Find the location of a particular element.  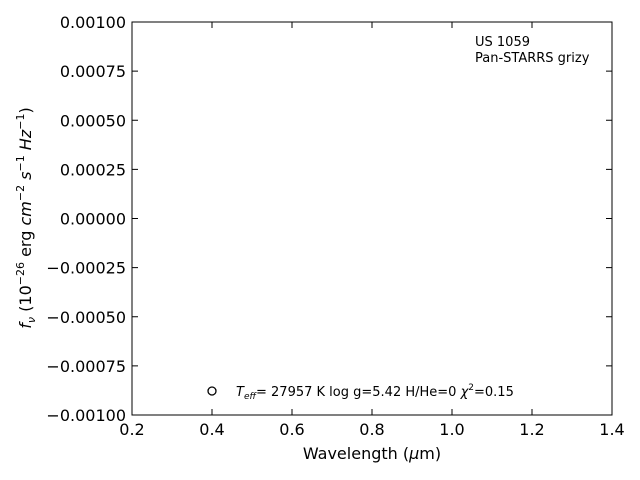

model-fit-legend: Teff= 27957 K log g=5.42 H/He=0 χ2=0.15 is located at coordinates (375, 392).